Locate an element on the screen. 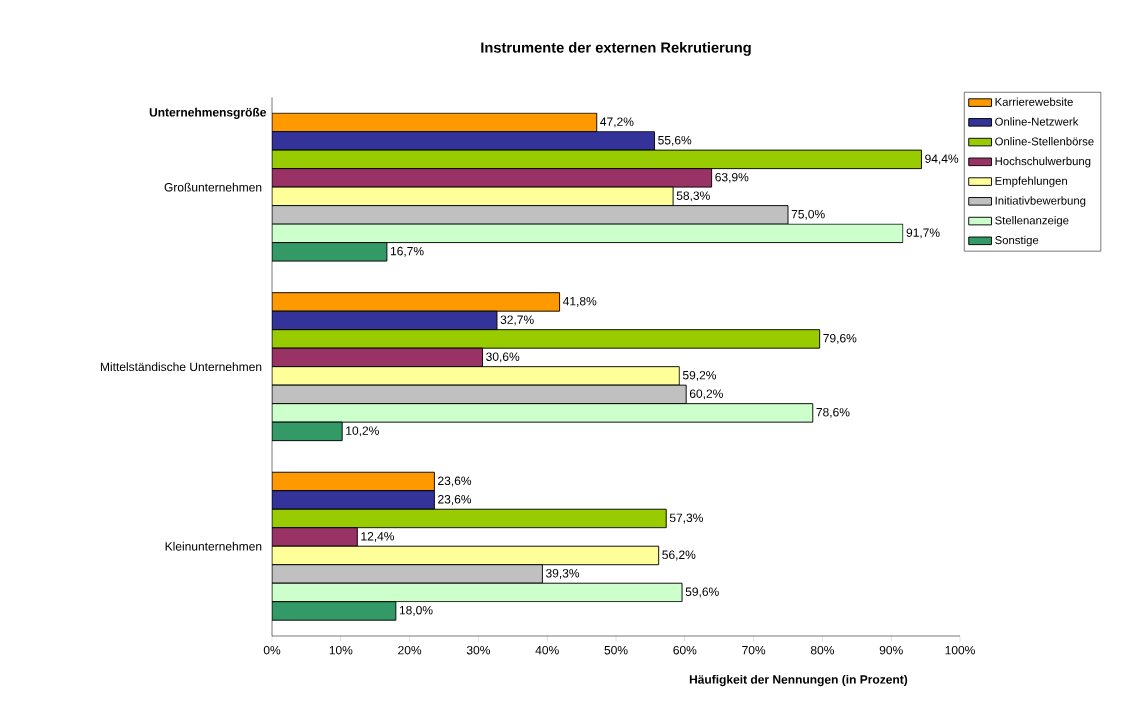 The width and height of the screenshot is (1127, 706). data-label: 56,2% is located at coordinates (679, 555).